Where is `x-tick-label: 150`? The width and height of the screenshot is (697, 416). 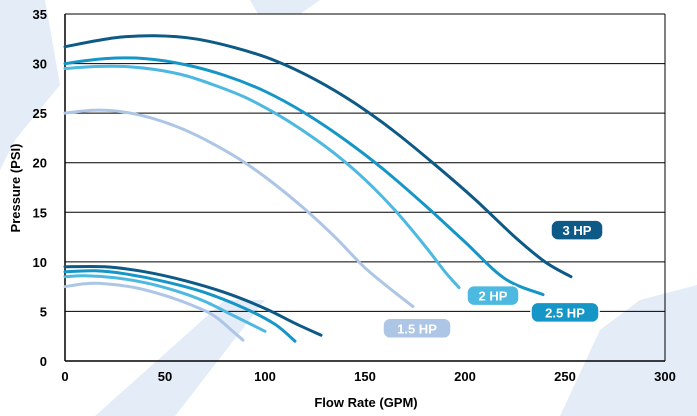
x-tick-label: 150 is located at coordinates (365, 376).